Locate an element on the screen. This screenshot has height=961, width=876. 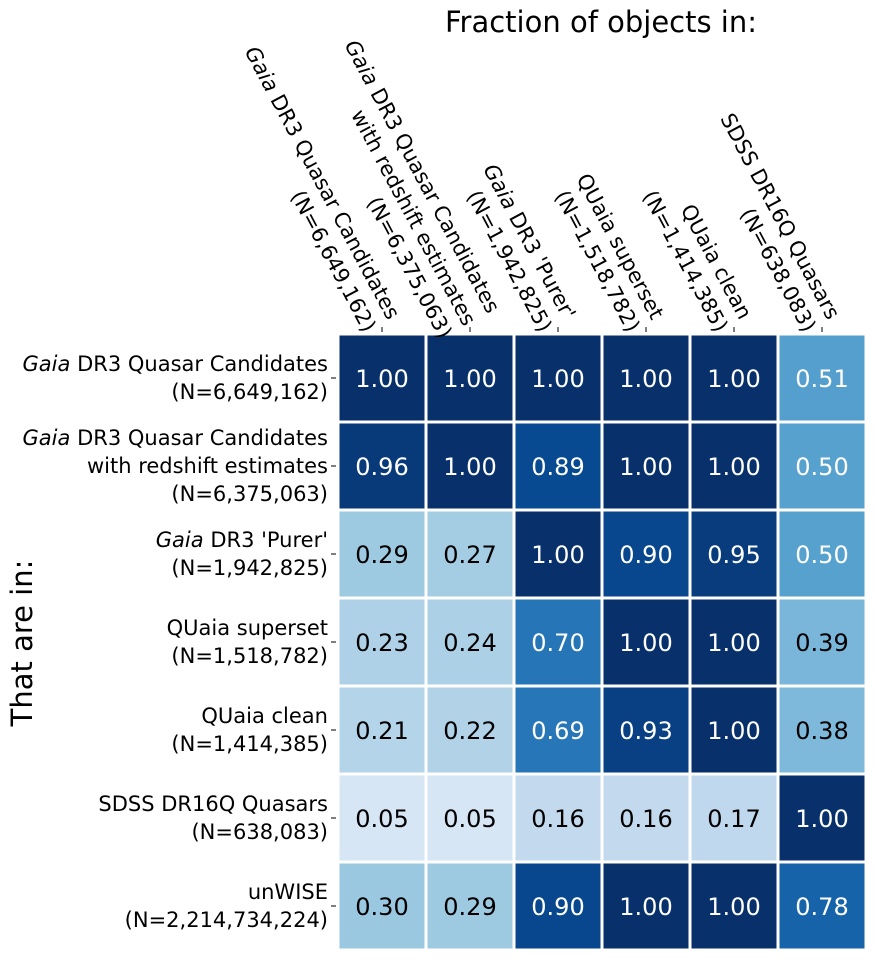
cell-value-label: 0.96 is located at coordinates (381, 467).